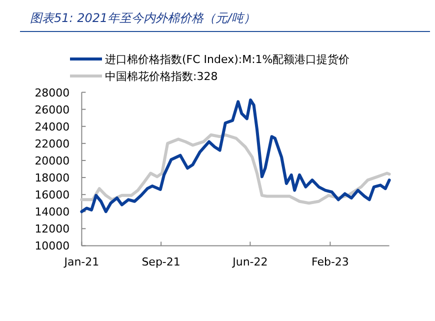 This screenshot has width=435, height=321. Describe the element at coordinates (81, 262) in the screenshot. I see `x-tick-label: Jan-21` at that location.